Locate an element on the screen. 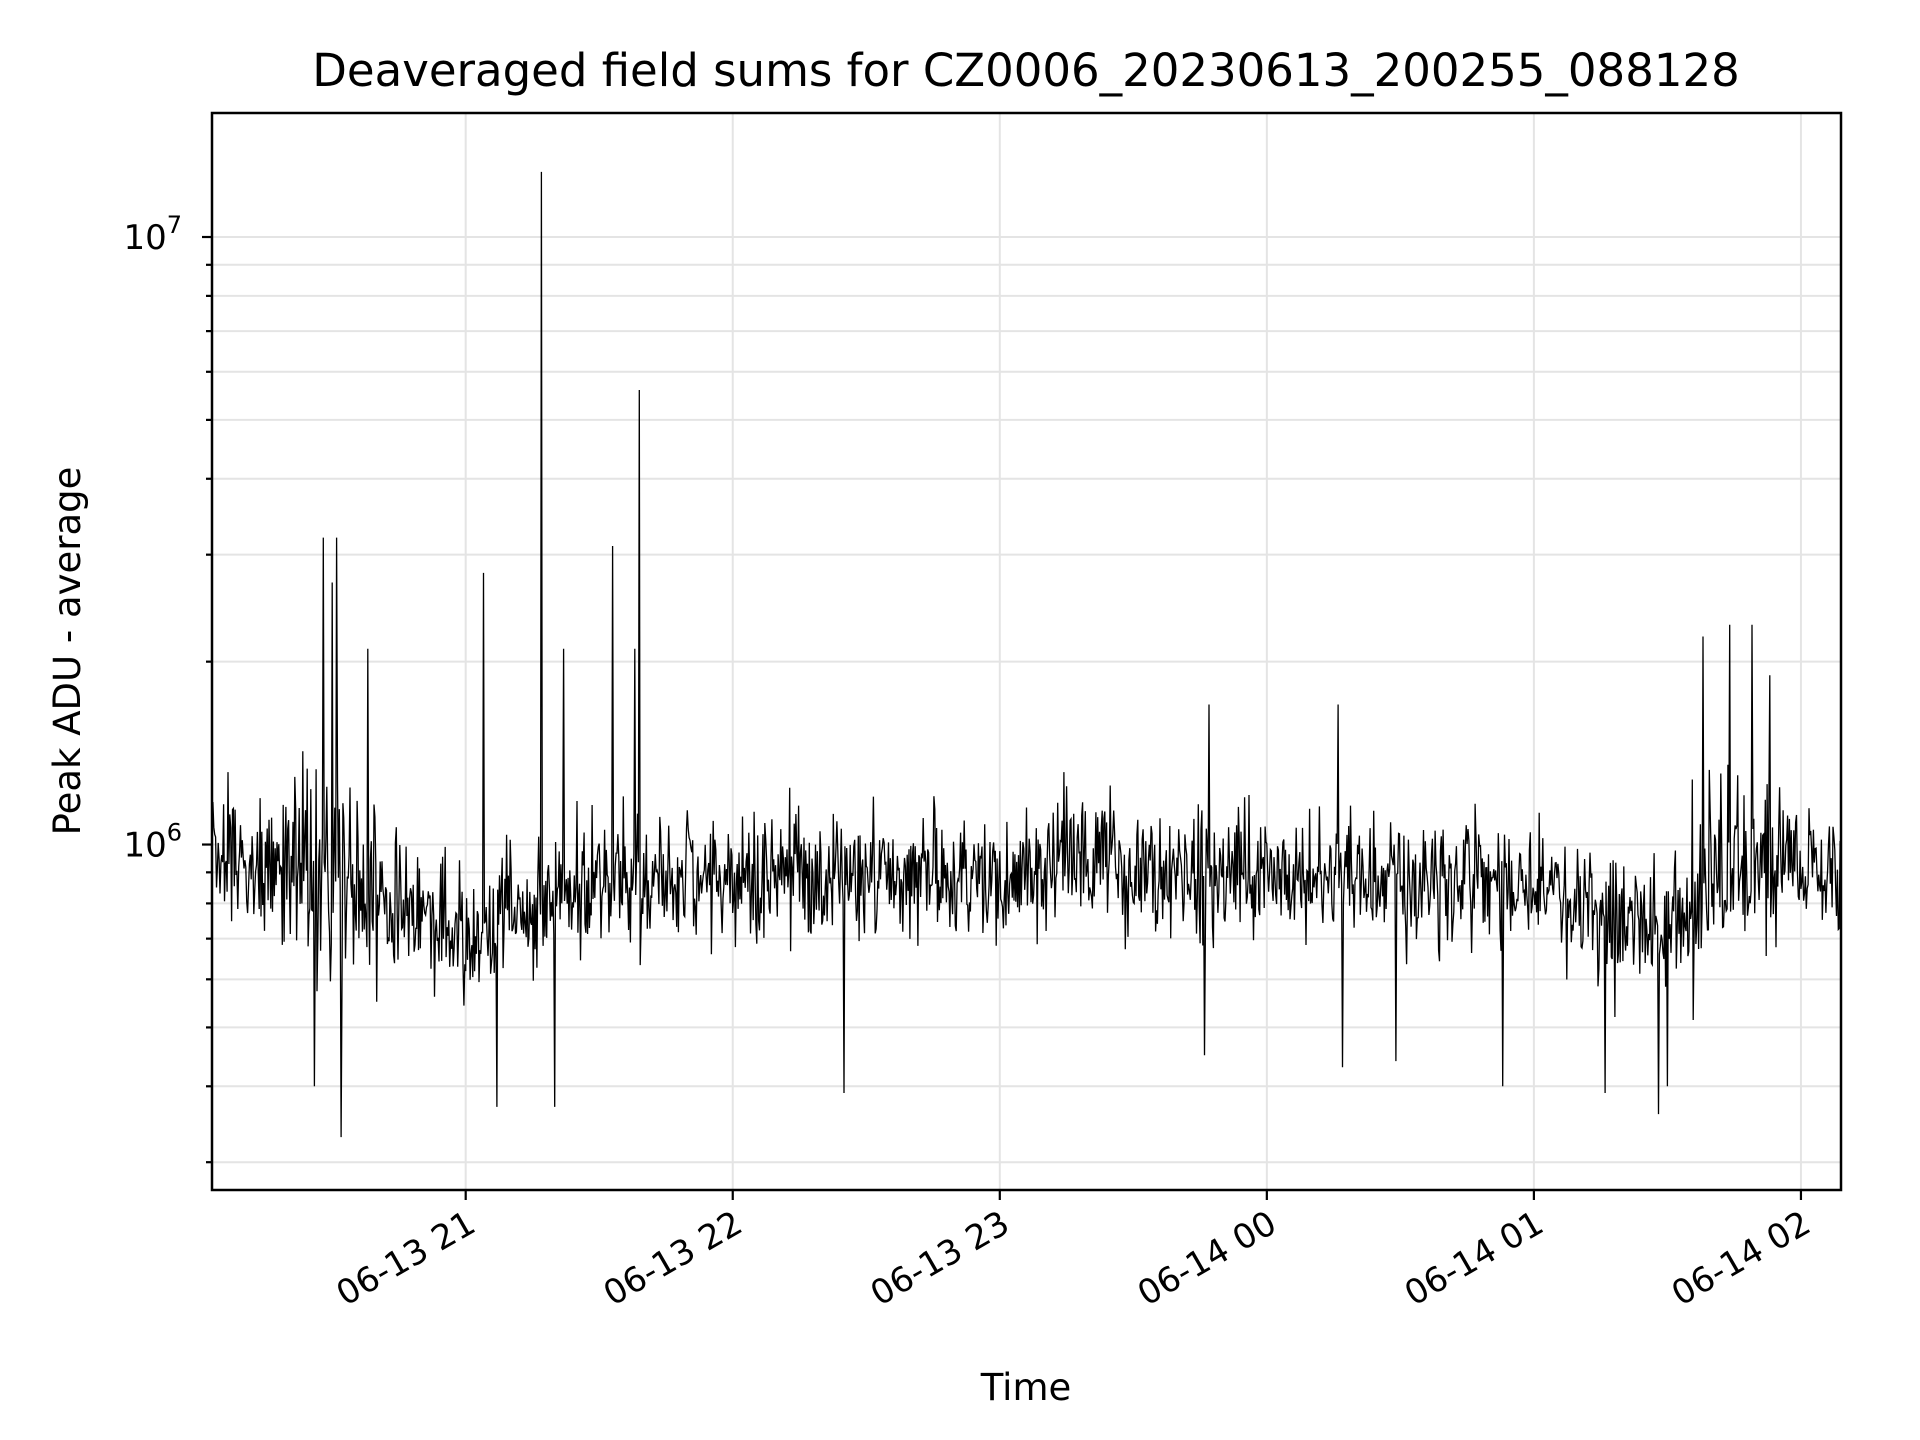 This screenshot has height=1440, width=1920. x-axis-label: Time is located at coordinates (1026, 1387).